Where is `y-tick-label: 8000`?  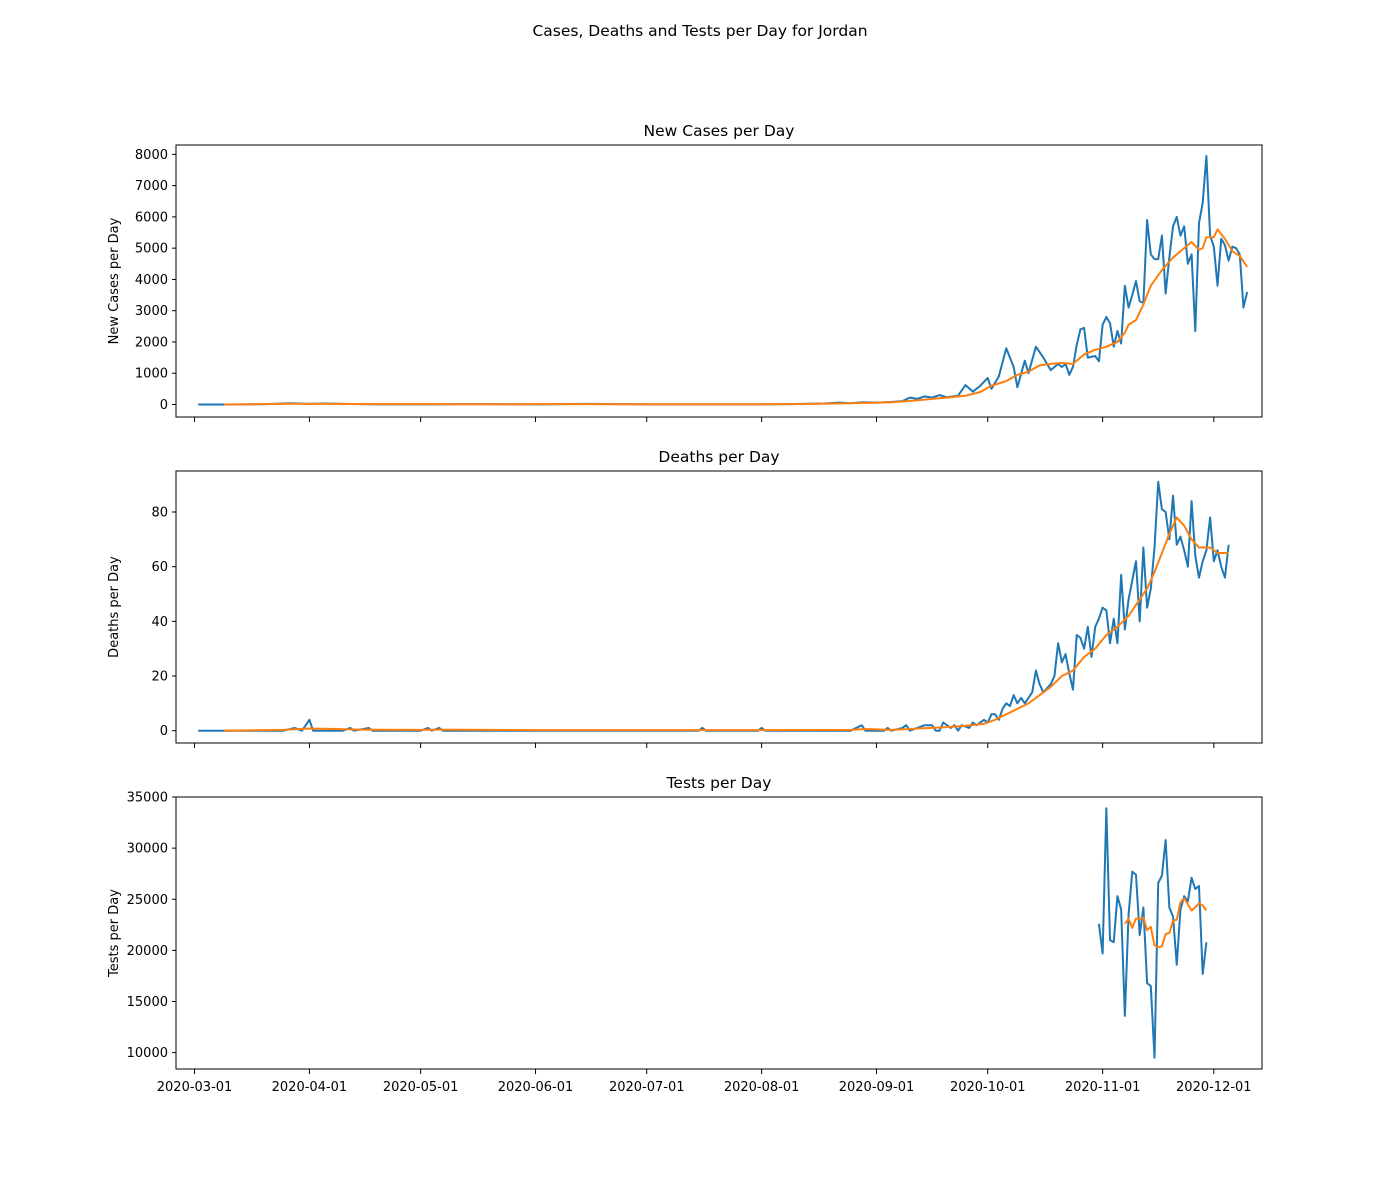 y-tick-label: 8000 is located at coordinates (151, 155).